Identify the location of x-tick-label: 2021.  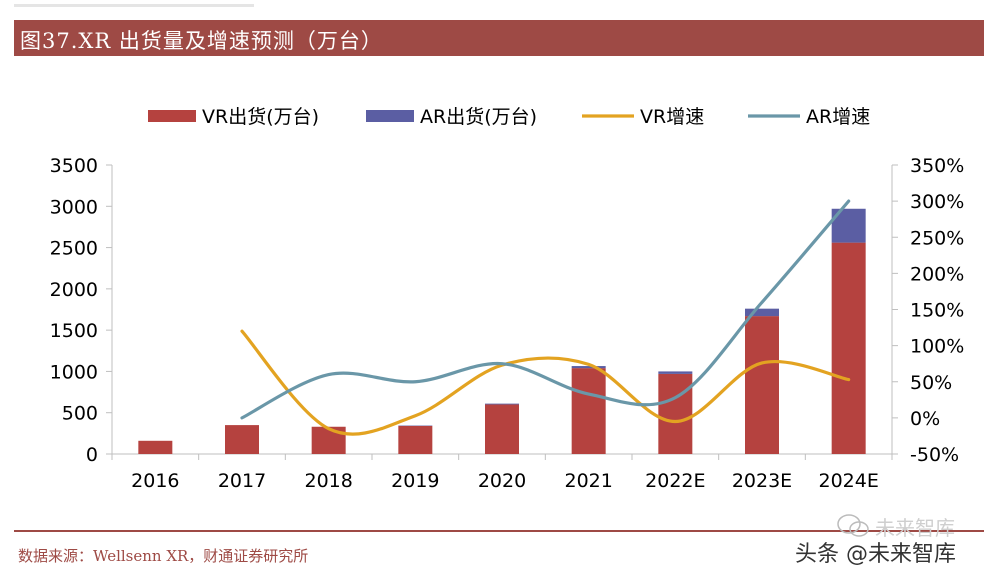
(588, 481).